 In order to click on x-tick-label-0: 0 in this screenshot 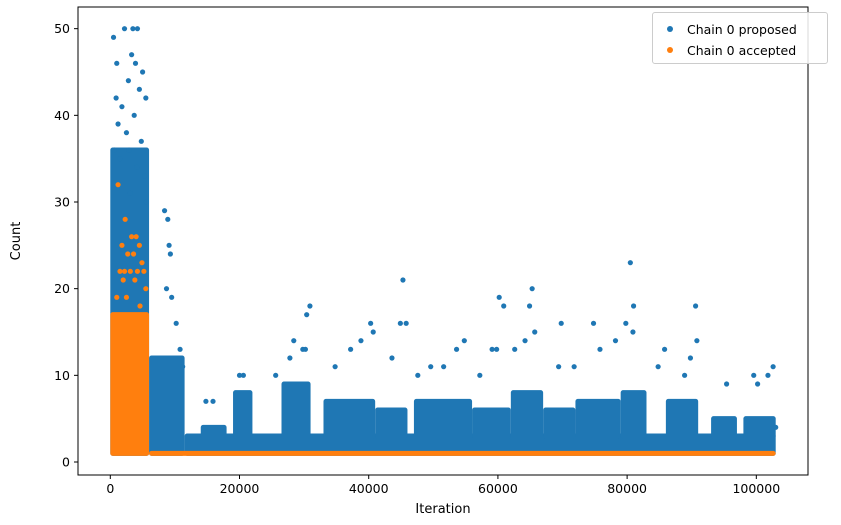, I will do `click(110, 488)`.